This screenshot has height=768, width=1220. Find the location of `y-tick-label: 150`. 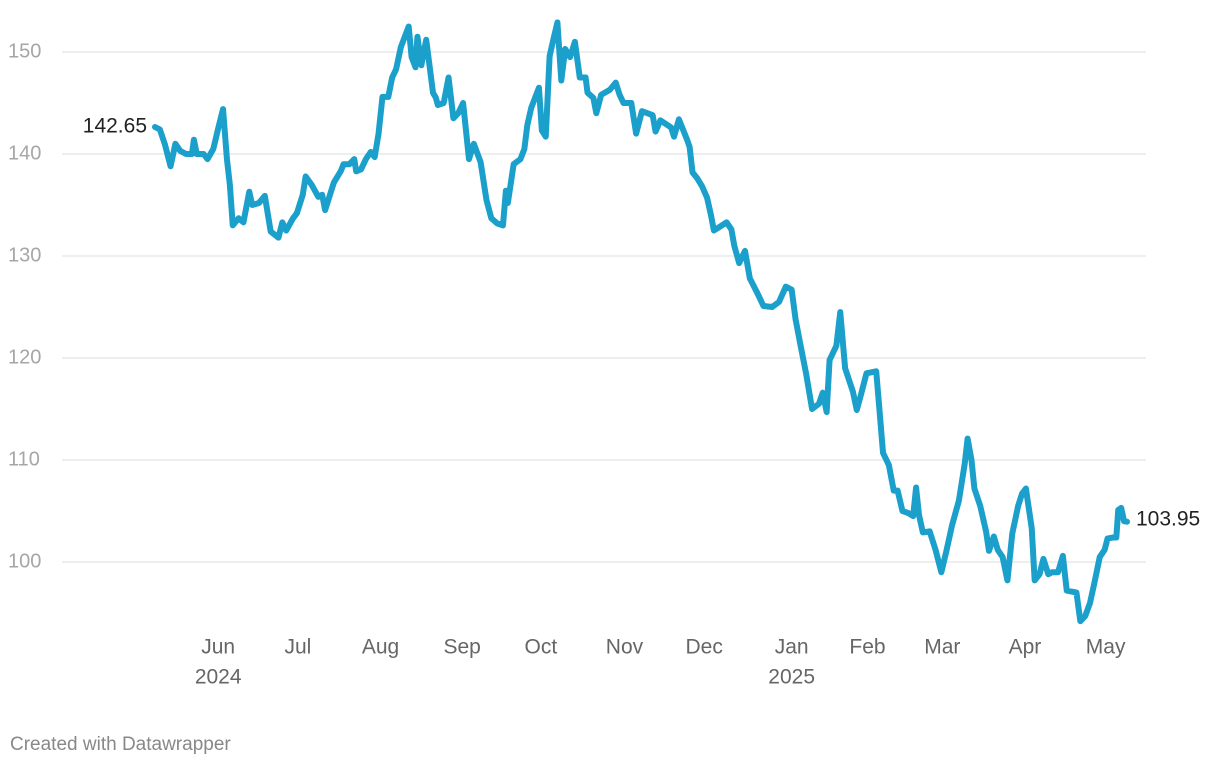

y-tick-label: 150 is located at coordinates (24, 51).